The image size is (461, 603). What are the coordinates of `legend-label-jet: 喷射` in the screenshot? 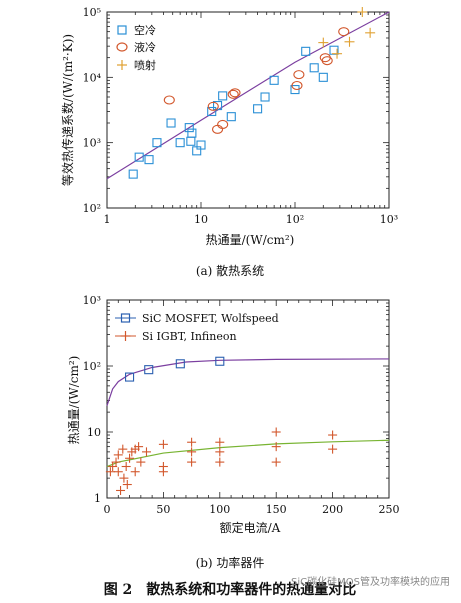 It's located at (145, 65).